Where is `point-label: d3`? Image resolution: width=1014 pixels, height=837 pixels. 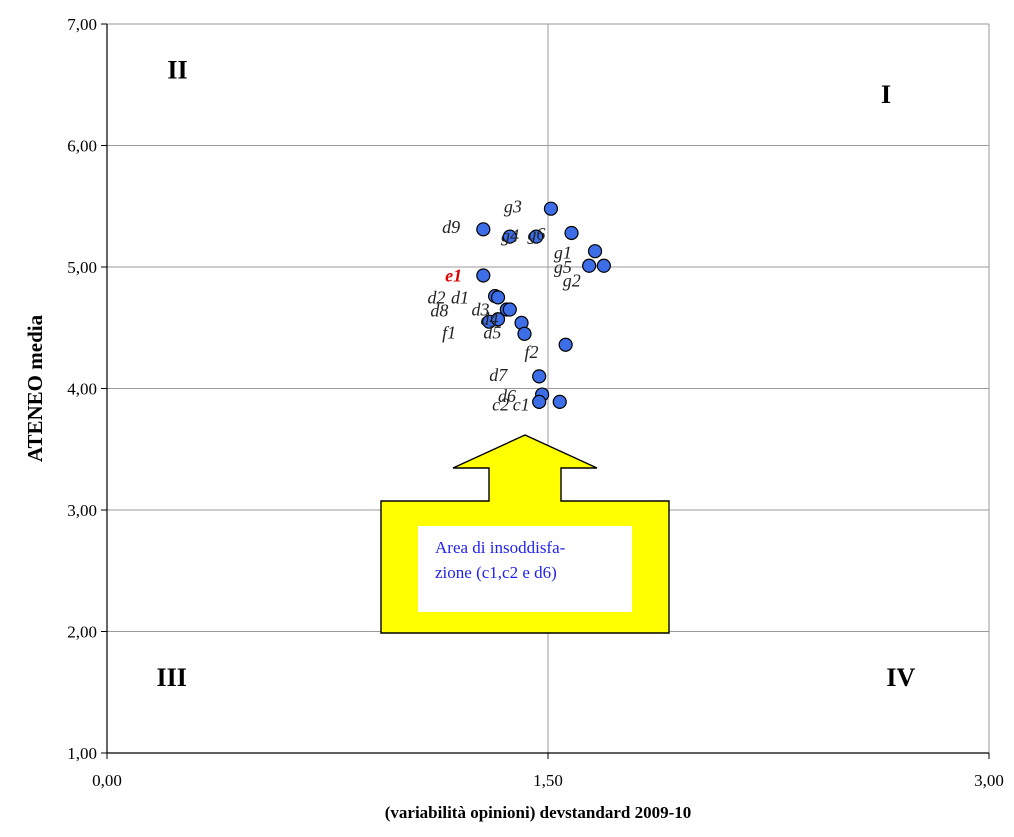
point-label: d3 is located at coordinates (481, 310).